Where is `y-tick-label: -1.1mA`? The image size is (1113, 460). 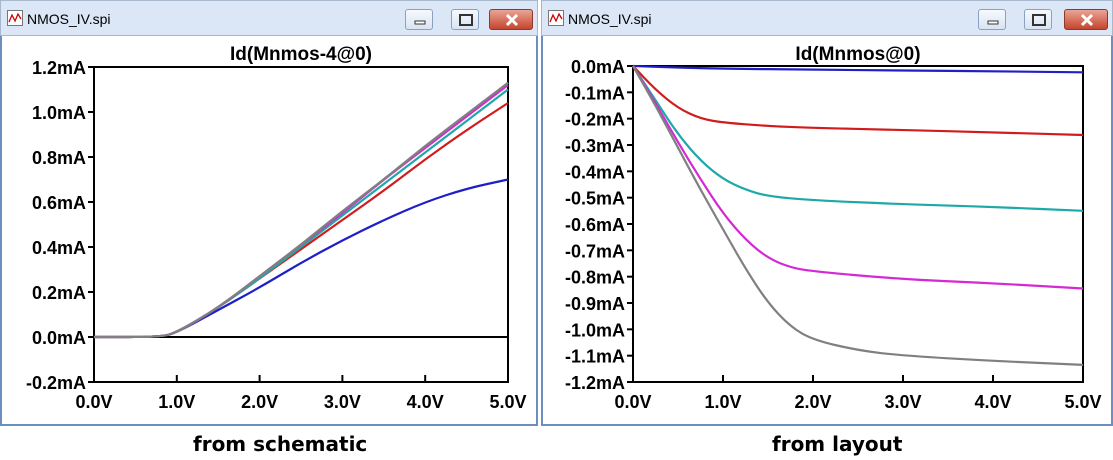
y-tick-label: -1.1mA is located at coordinates (595, 357).